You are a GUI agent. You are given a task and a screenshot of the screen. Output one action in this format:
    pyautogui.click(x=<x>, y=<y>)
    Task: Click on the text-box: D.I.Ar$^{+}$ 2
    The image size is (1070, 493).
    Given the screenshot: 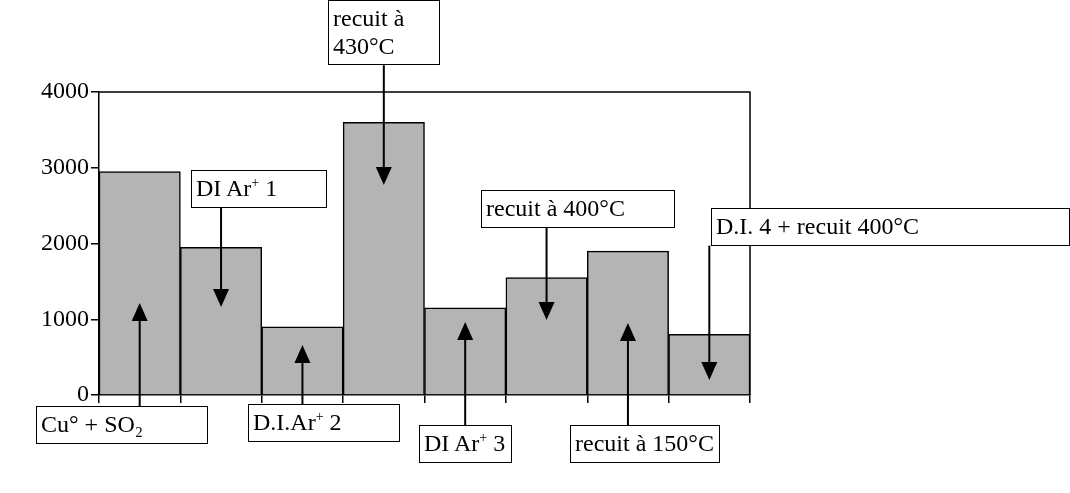 What is the action you would take?
    pyautogui.click(x=324, y=423)
    